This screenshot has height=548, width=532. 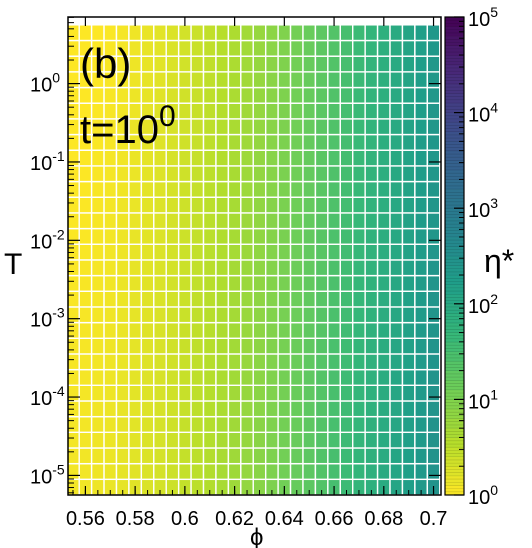 I want to click on panel-label: (b), so click(x=105, y=63).